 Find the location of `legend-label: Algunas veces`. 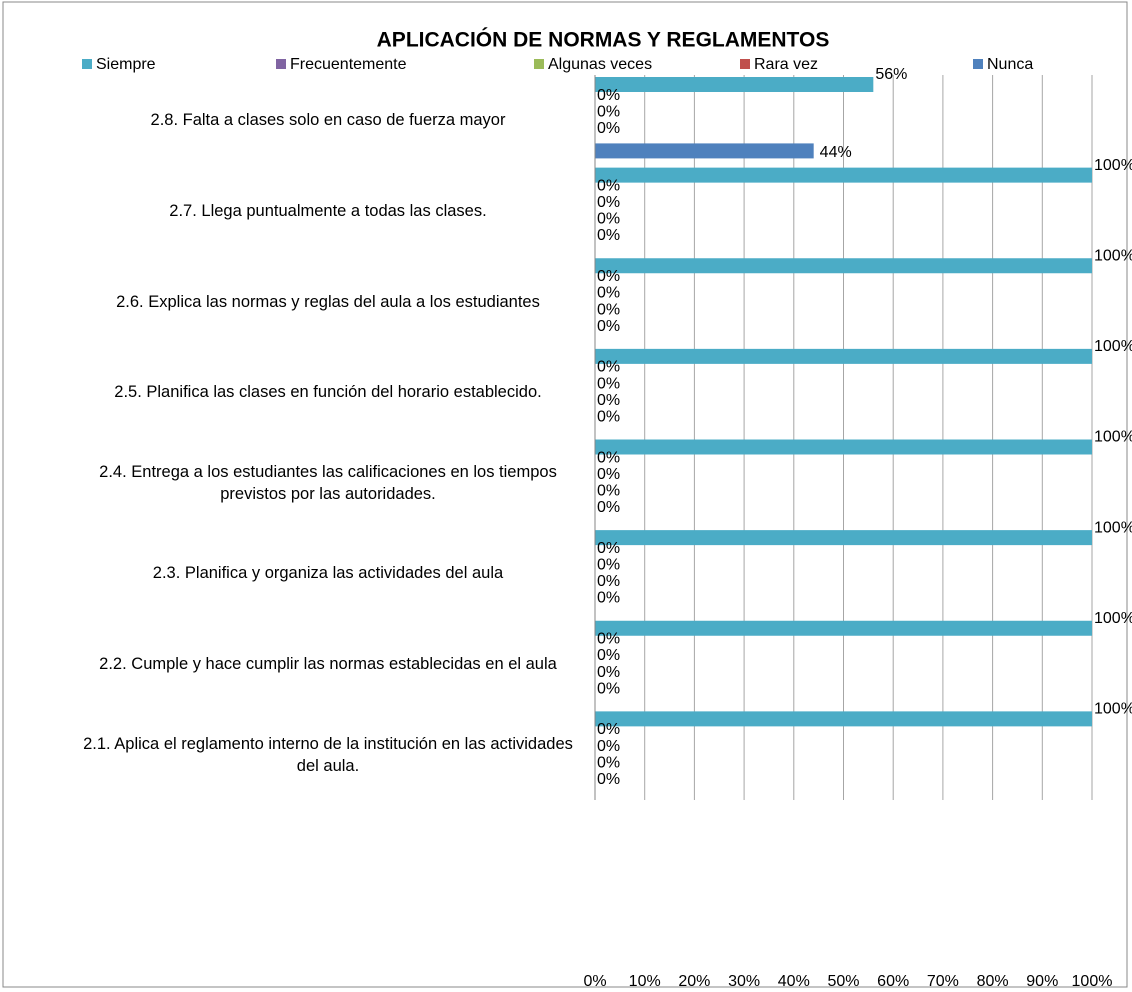

legend-label: Algunas veces is located at coordinates (600, 64).